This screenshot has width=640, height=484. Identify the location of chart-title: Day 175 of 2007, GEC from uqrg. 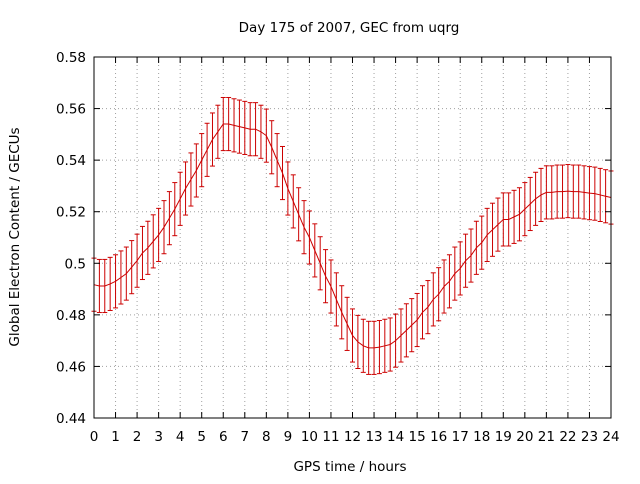
(349, 28).